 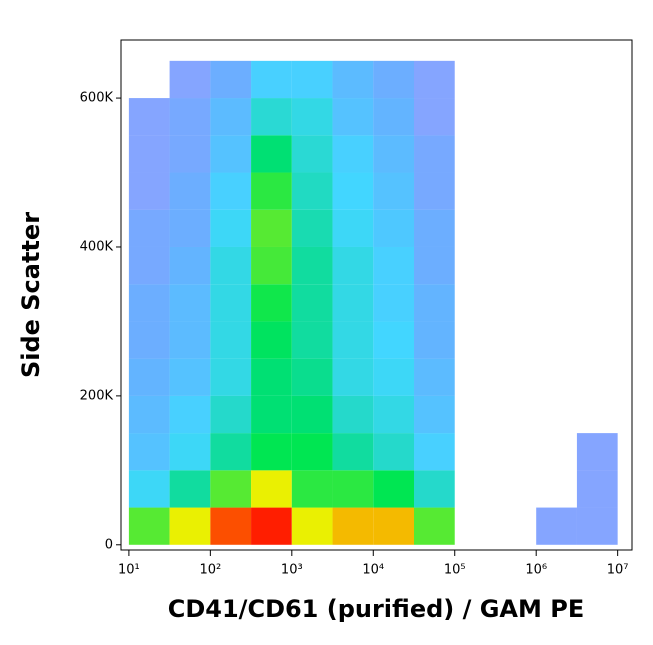 I want to click on y-axis-title: Side Scatter, so click(x=31, y=295).